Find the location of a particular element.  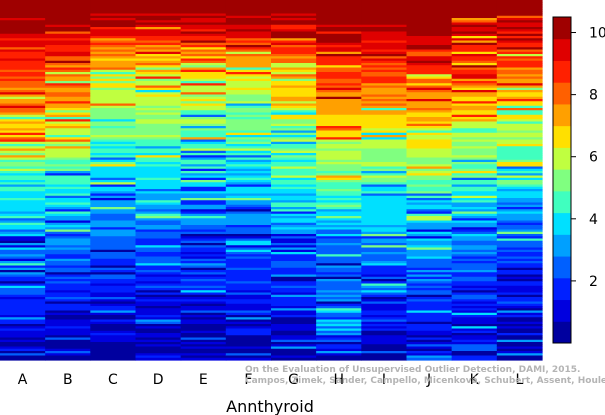

x-tick-label-c: C is located at coordinates (113, 380).